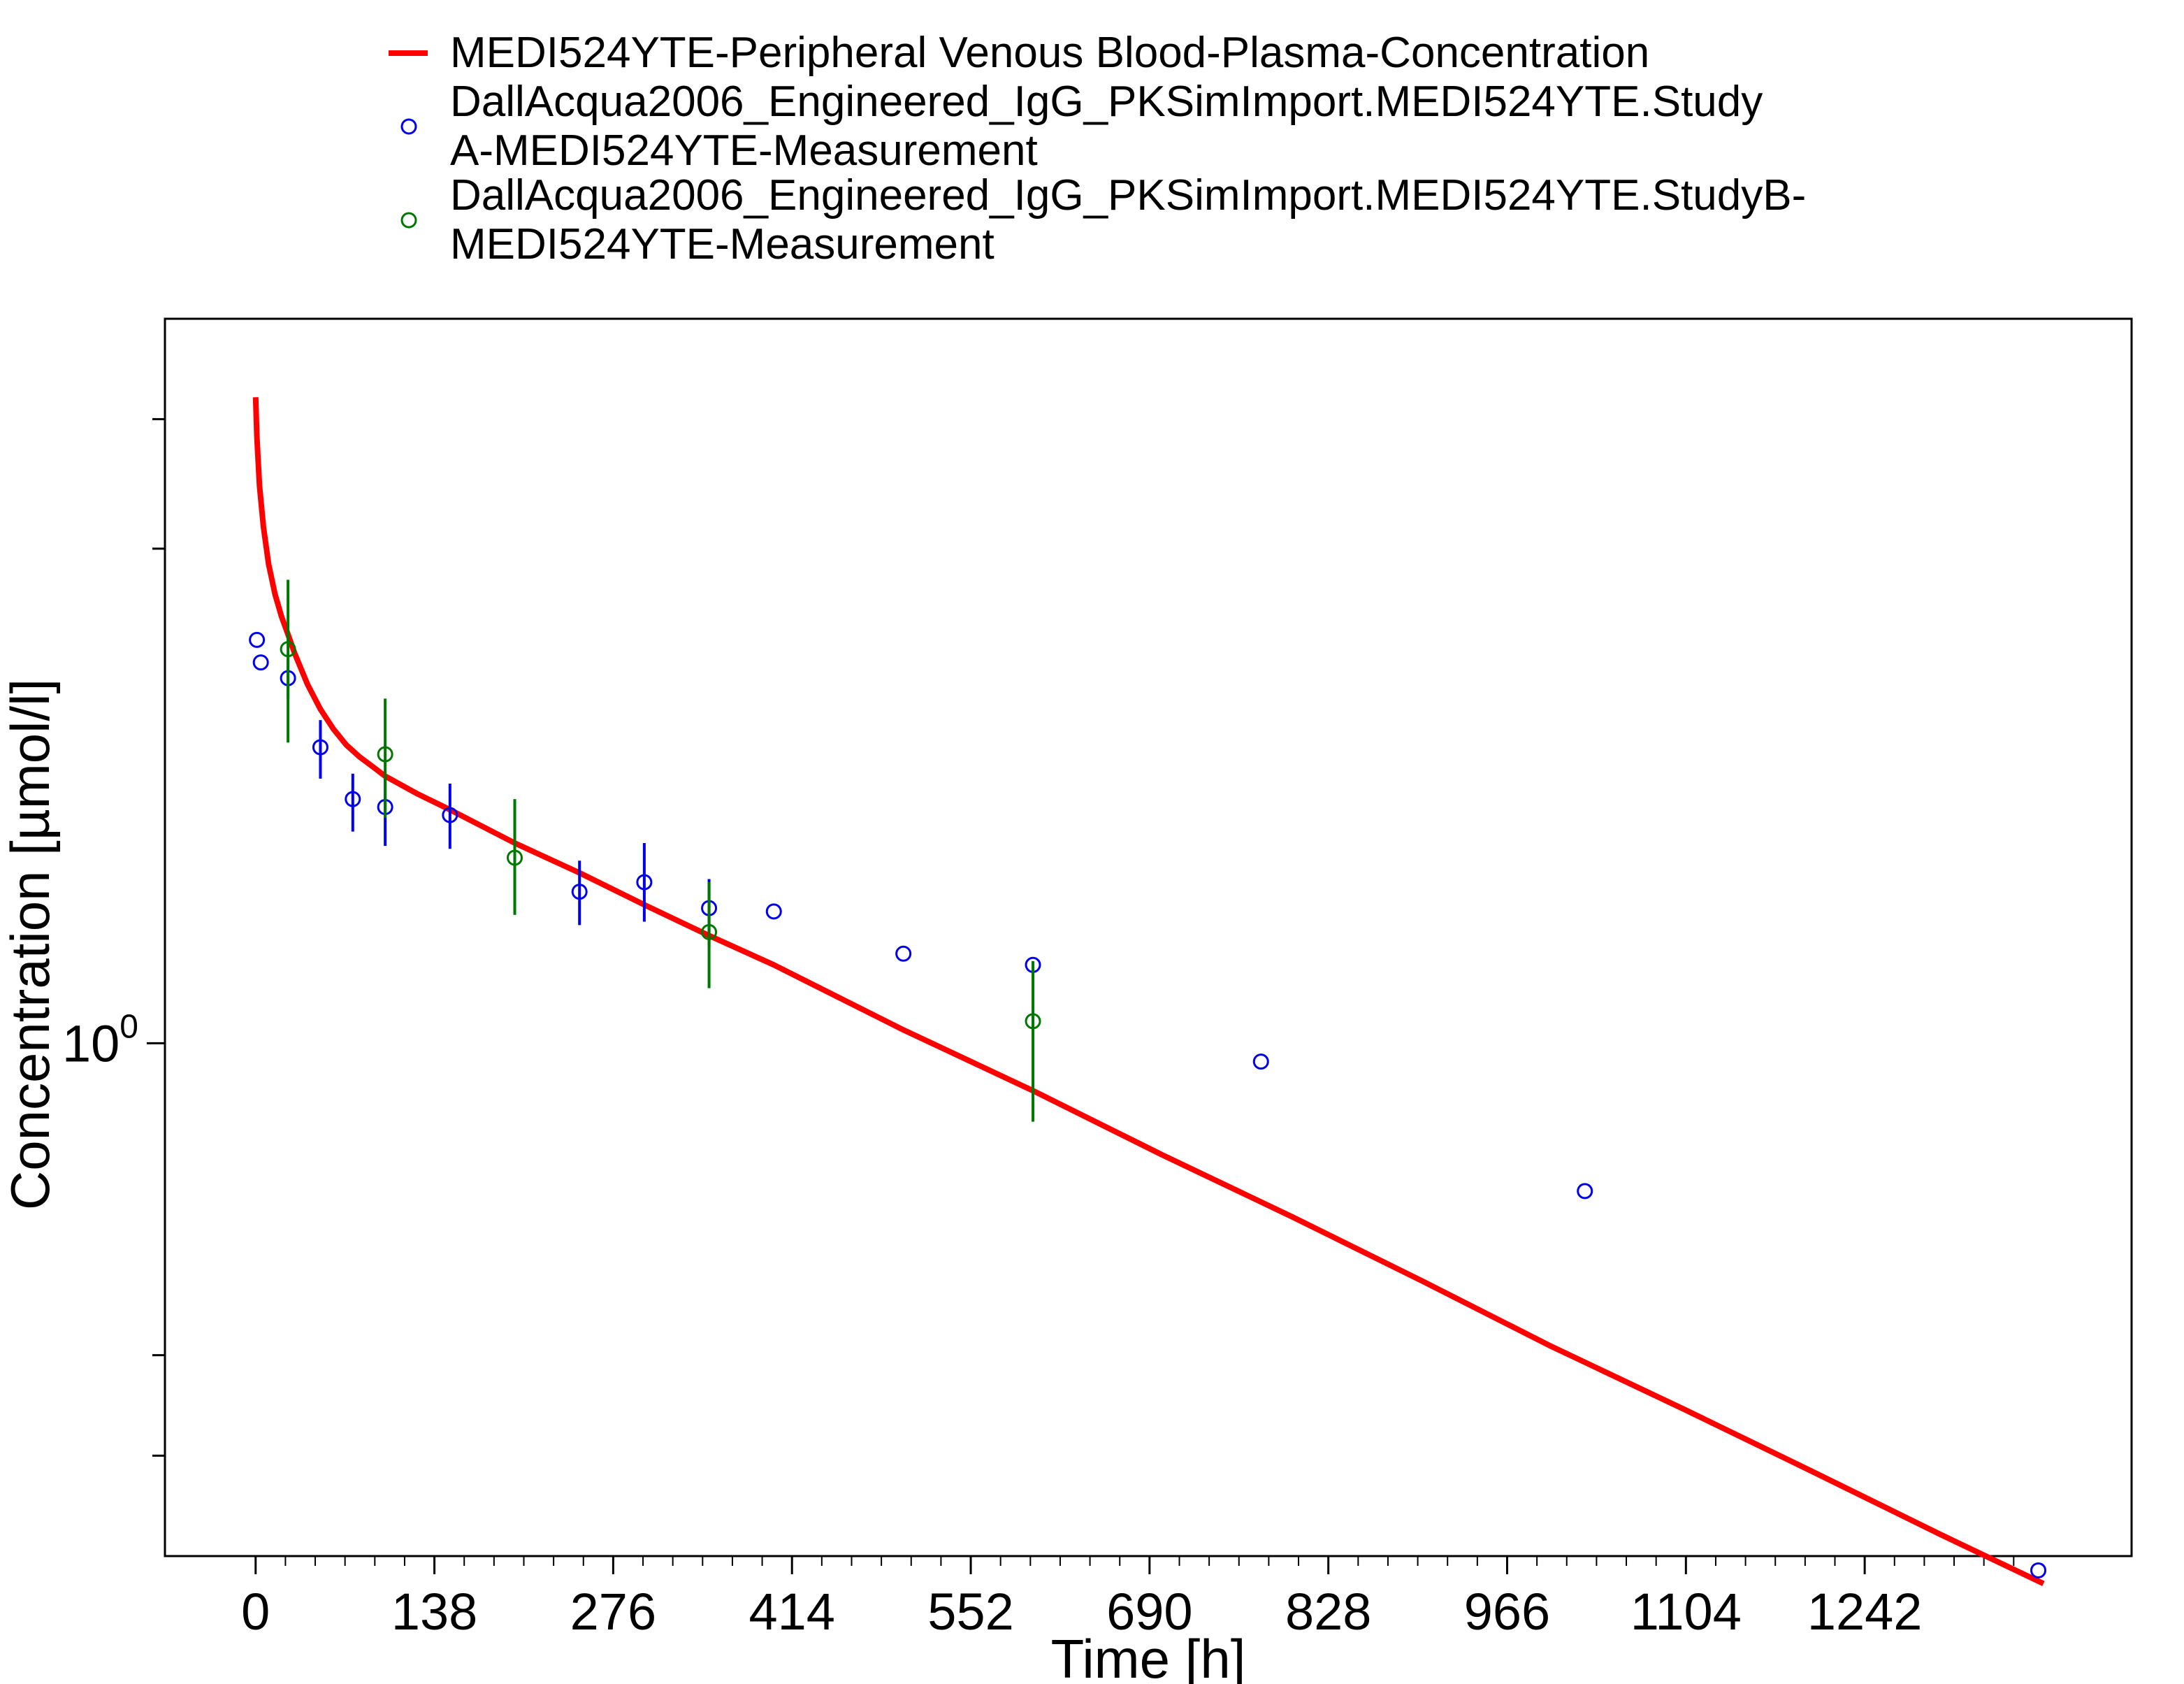  What do you see at coordinates (1865, 1612) in the screenshot?
I see `x-tick-label: 1242` at bounding box center [1865, 1612].